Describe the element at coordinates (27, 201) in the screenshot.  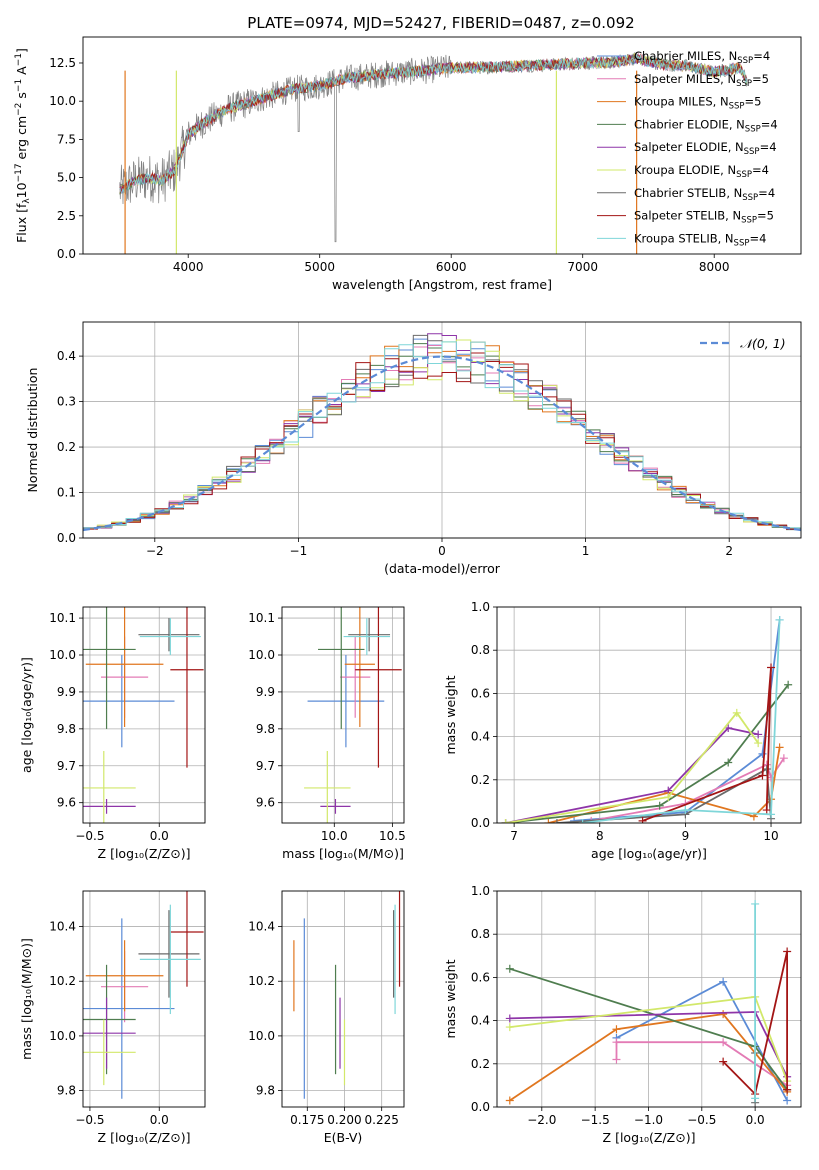
I see `y-label-part: λ` at that location.